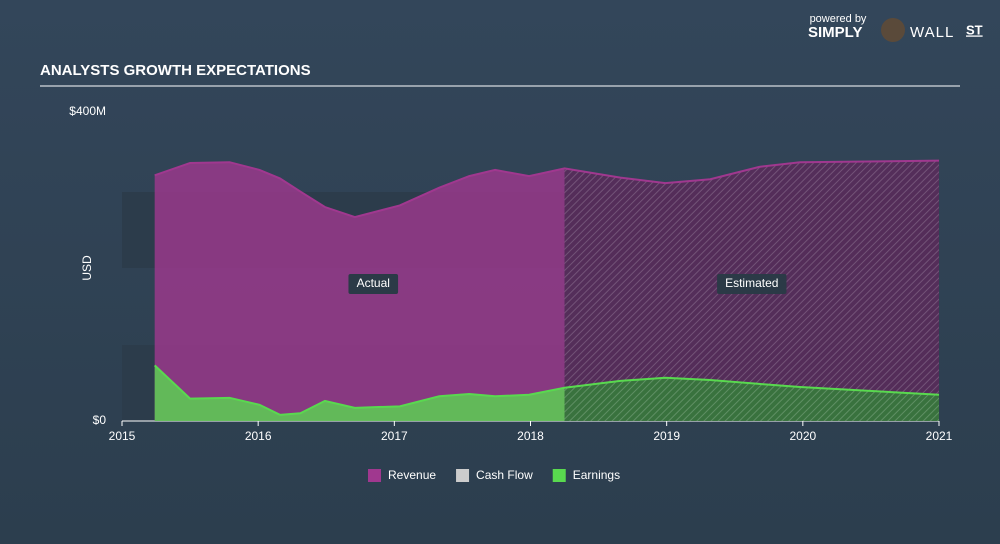 This screenshot has height=544, width=1000. Describe the element at coordinates (530, 436) in the screenshot. I see `x-tick-label: 2018` at that location.